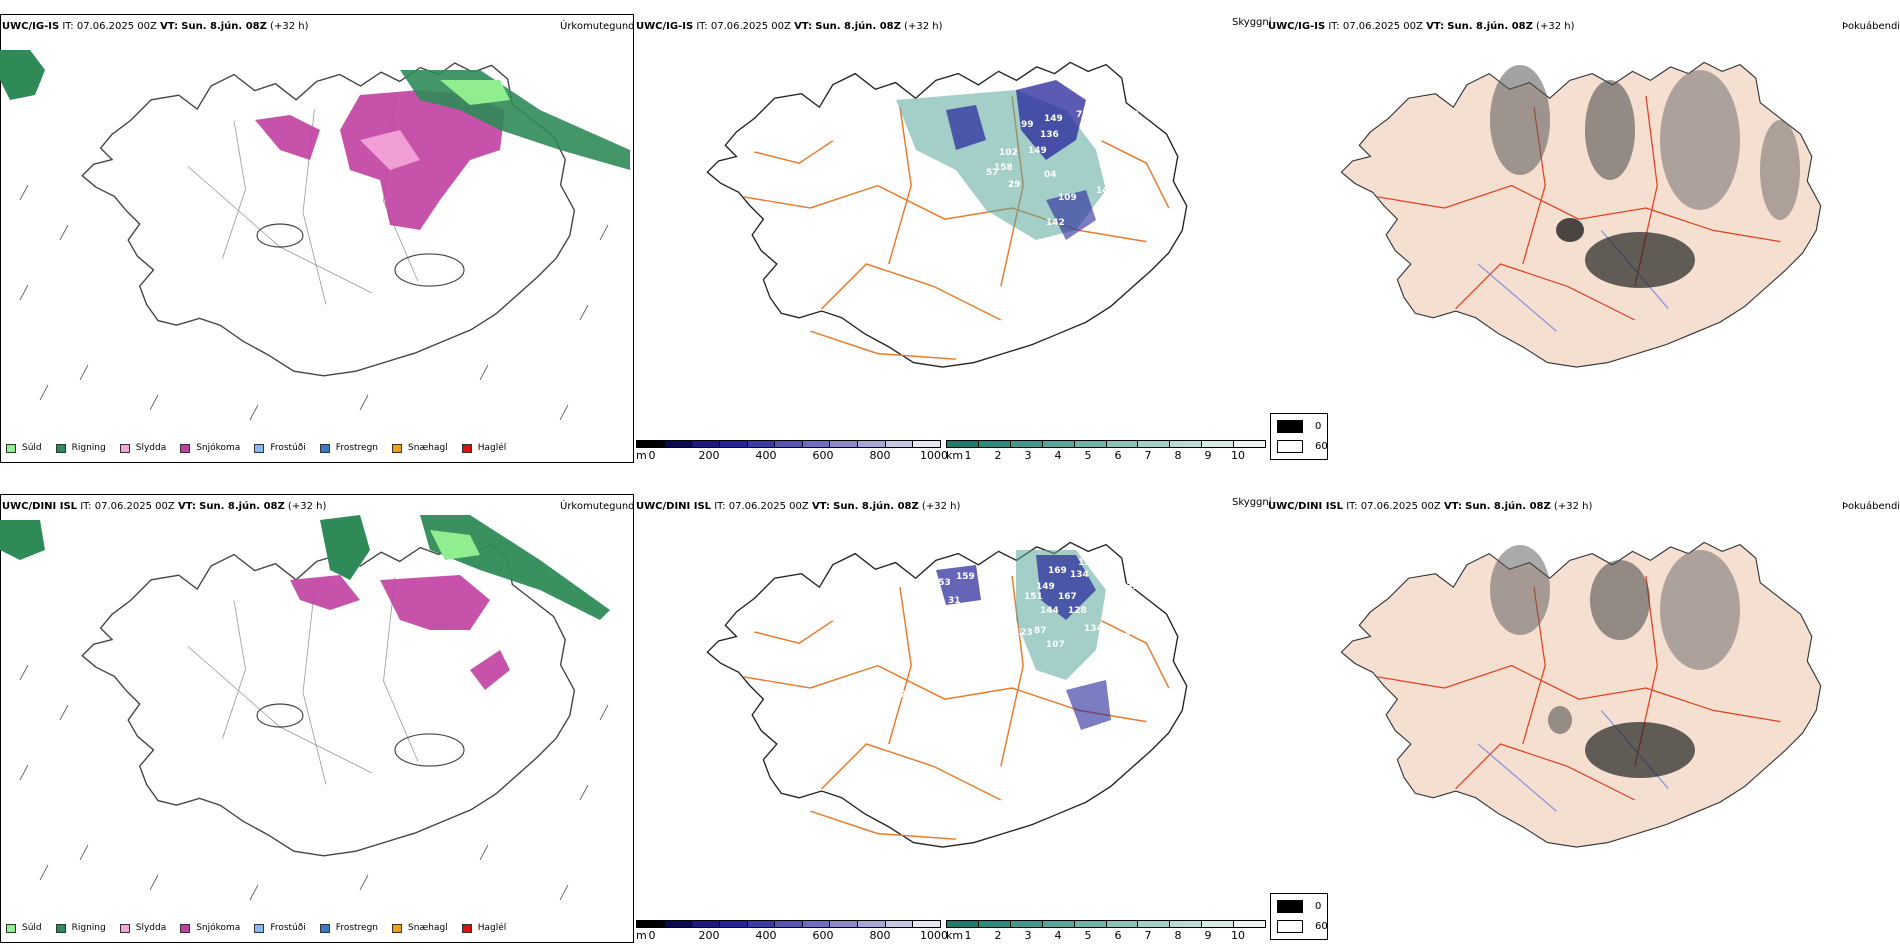 The height and width of the screenshot is (950, 1900). Describe the element at coordinates (142, 448) in the screenshot. I see `legend-item: Slydda` at that location.